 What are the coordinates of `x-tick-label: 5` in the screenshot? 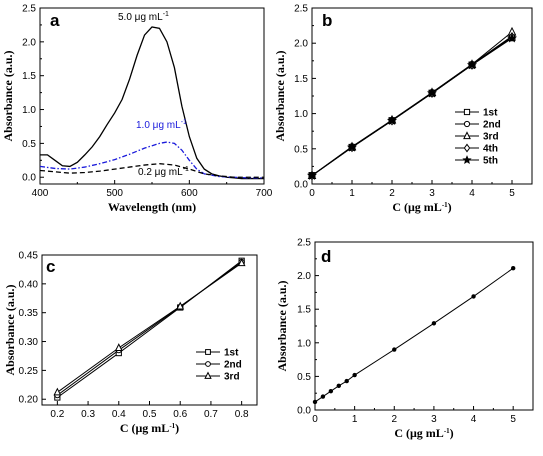 It's located at (513, 419).